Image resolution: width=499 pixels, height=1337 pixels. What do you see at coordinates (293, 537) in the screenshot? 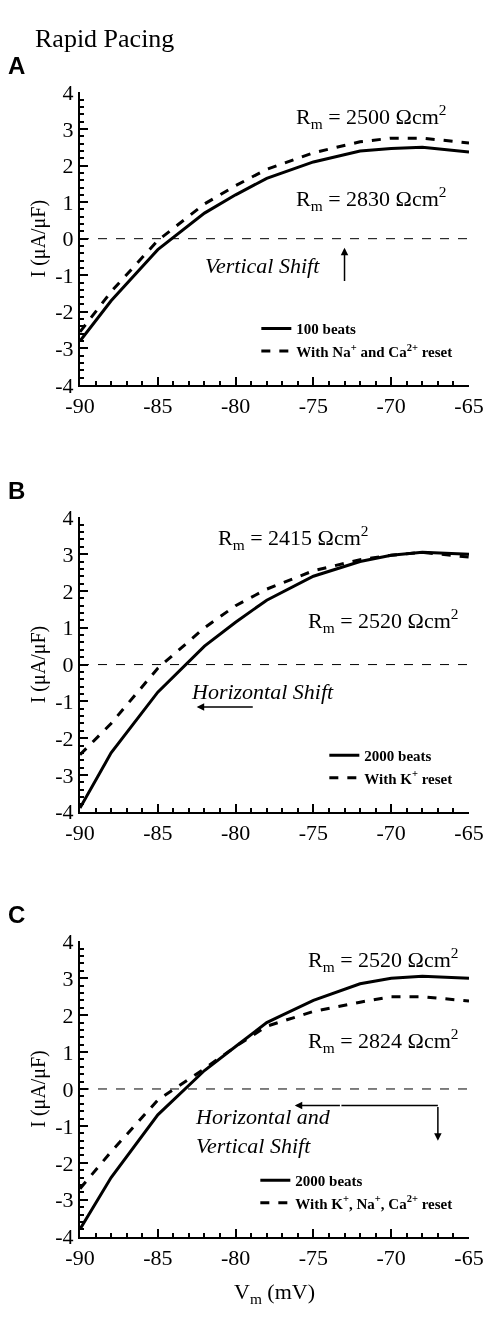
I see `annotation: R$_{m}$ = 2415 Ωcm$^{2}$` at bounding box center [293, 537].